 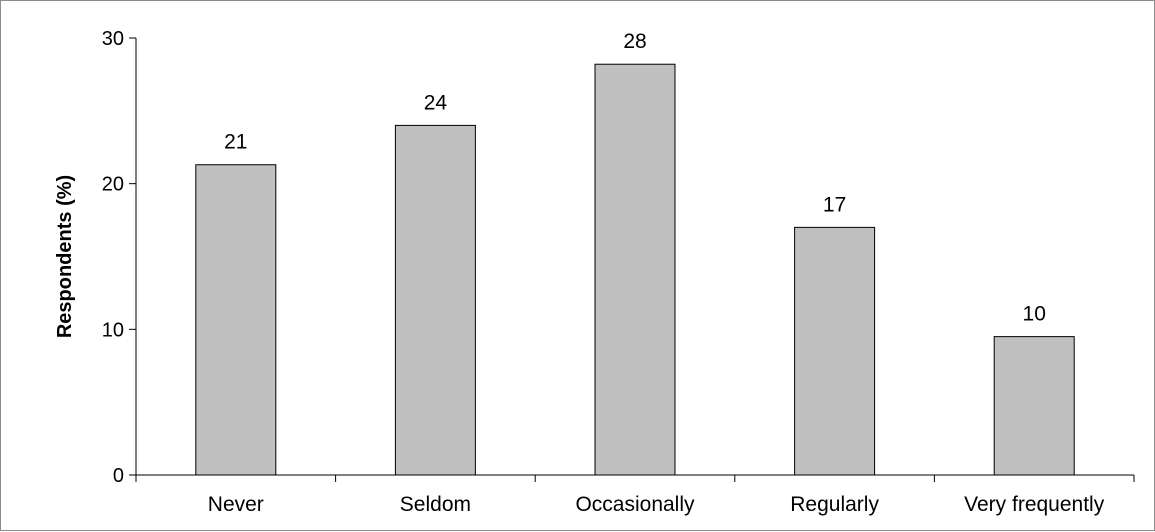 What do you see at coordinates (113, 39) in the screenshot?
I see `y-tick-label: 30` at bounding box center [113, 39].